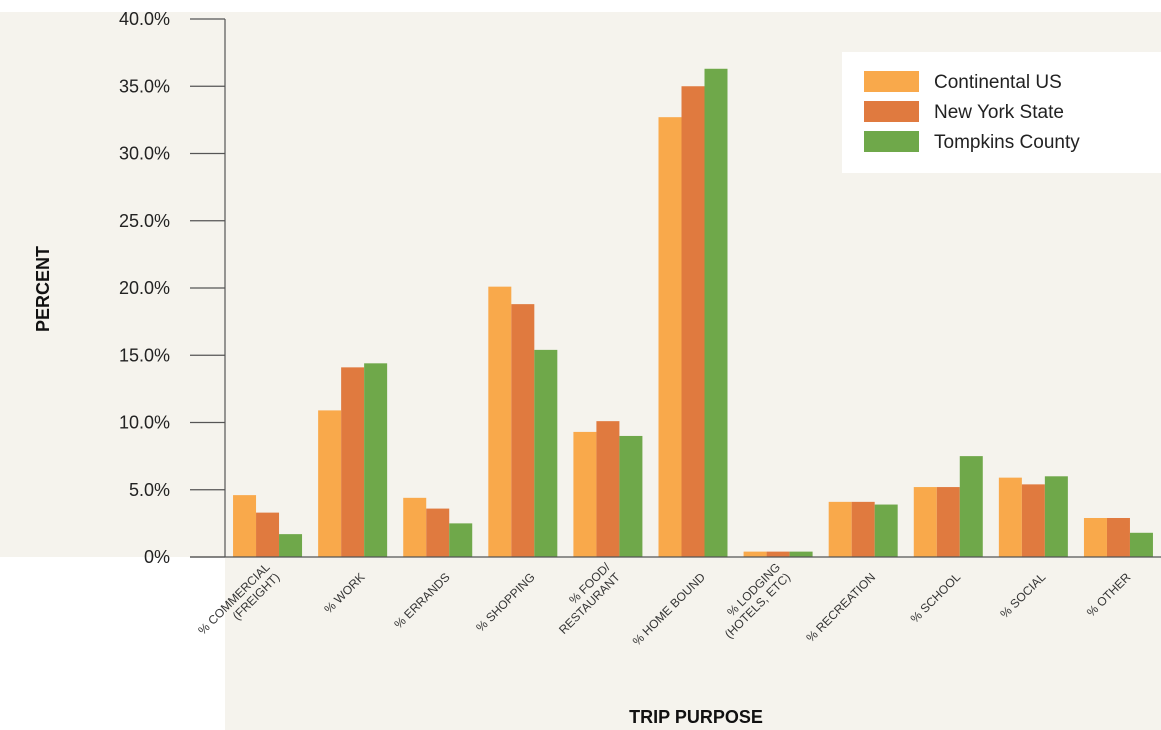 The height and width of the screenshot is (730, 1161). Describe the element at coordinates (149, 490) in the screenshot. I see `y-tick-label-1: 5.0%` at that location.